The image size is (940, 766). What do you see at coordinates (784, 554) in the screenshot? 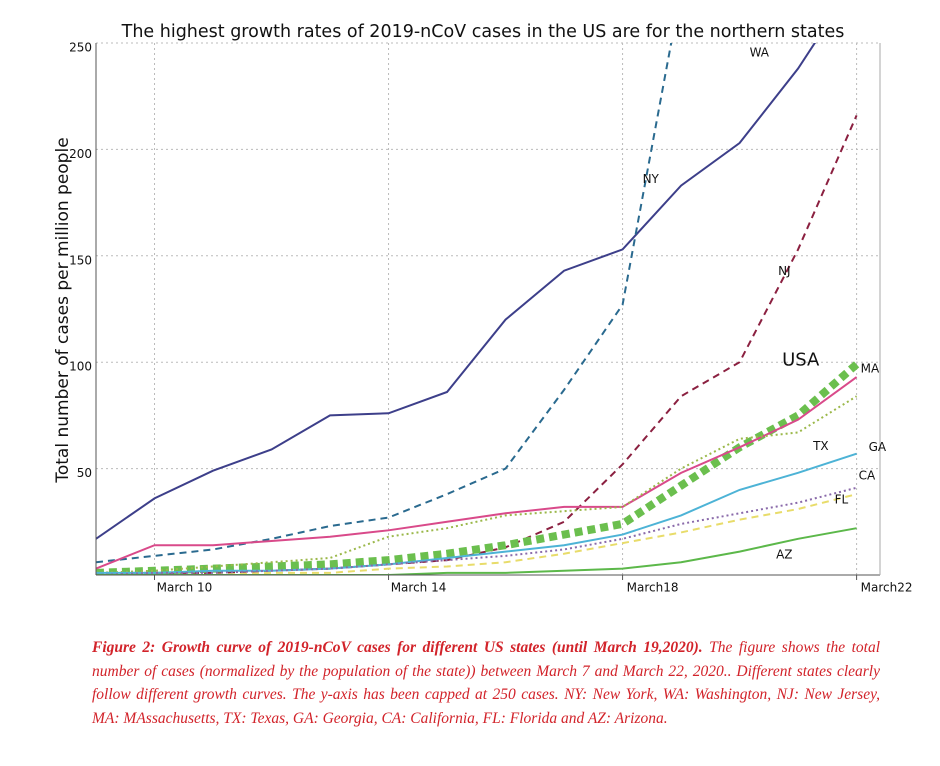
I see `series-label: AZ` at bounding box center [784, 554].